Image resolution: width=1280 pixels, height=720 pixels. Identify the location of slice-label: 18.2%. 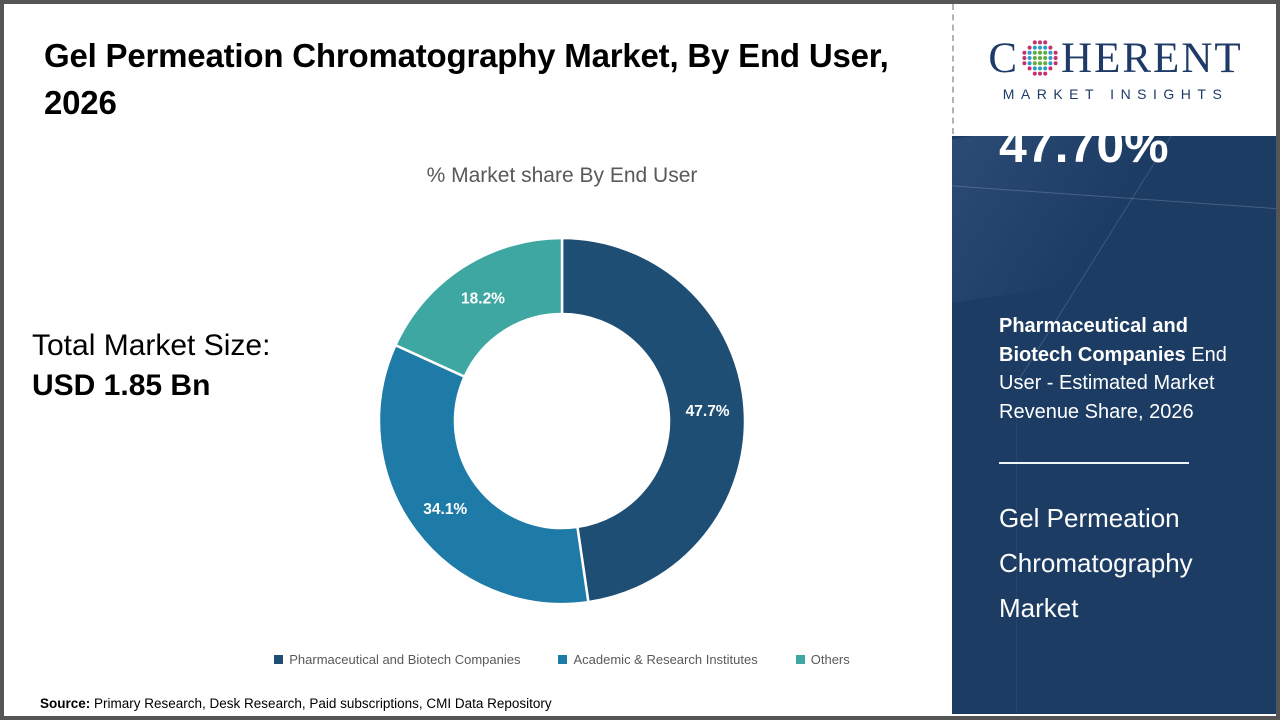
(483, 299).